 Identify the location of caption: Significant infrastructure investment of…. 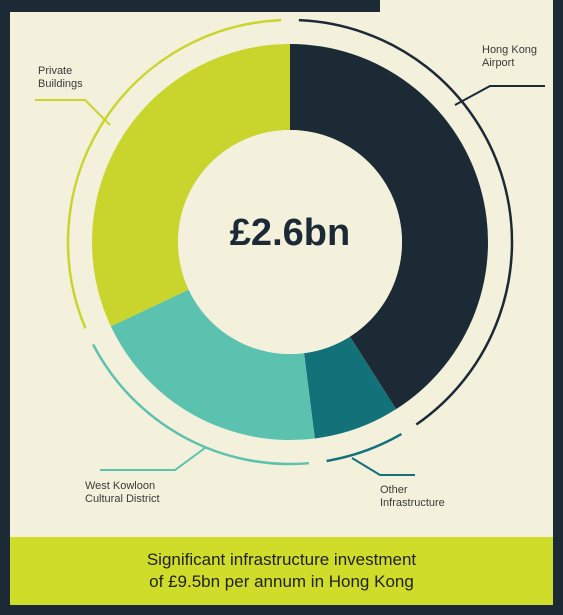
(281, 571).